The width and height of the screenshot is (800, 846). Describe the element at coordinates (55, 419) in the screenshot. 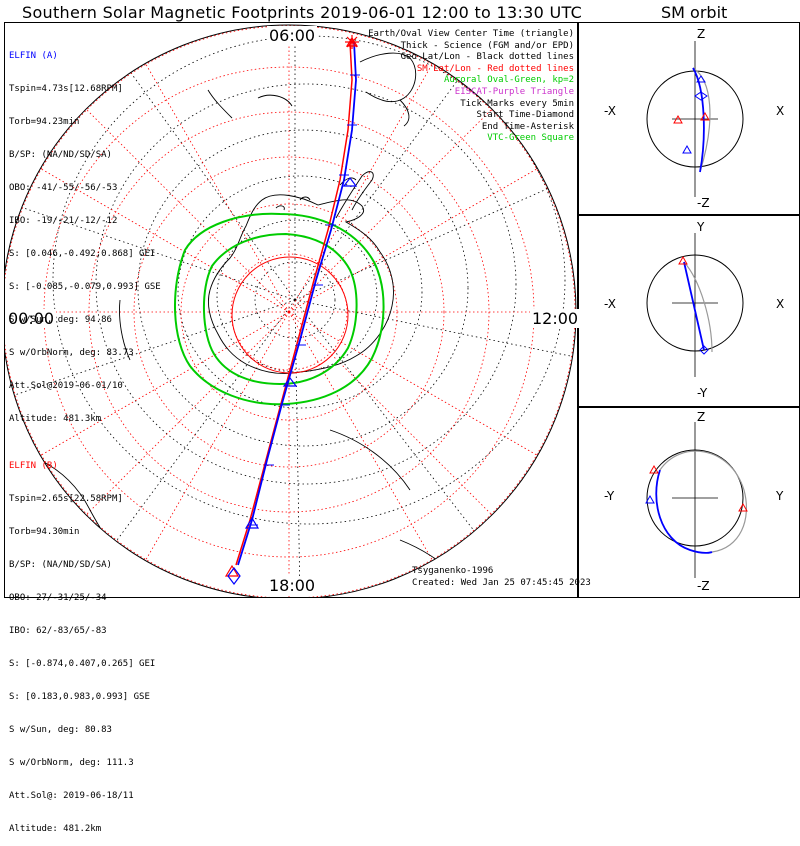

I see `elfin-a-line: Altitude: 481.3km` at that location.